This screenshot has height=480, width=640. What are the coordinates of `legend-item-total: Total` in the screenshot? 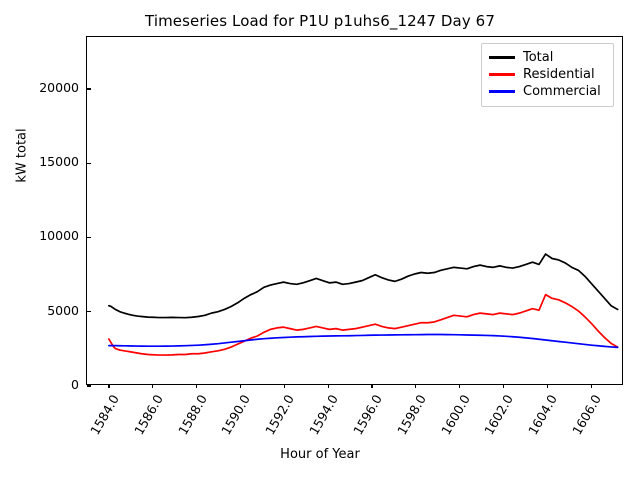 It's located at (547, 57).